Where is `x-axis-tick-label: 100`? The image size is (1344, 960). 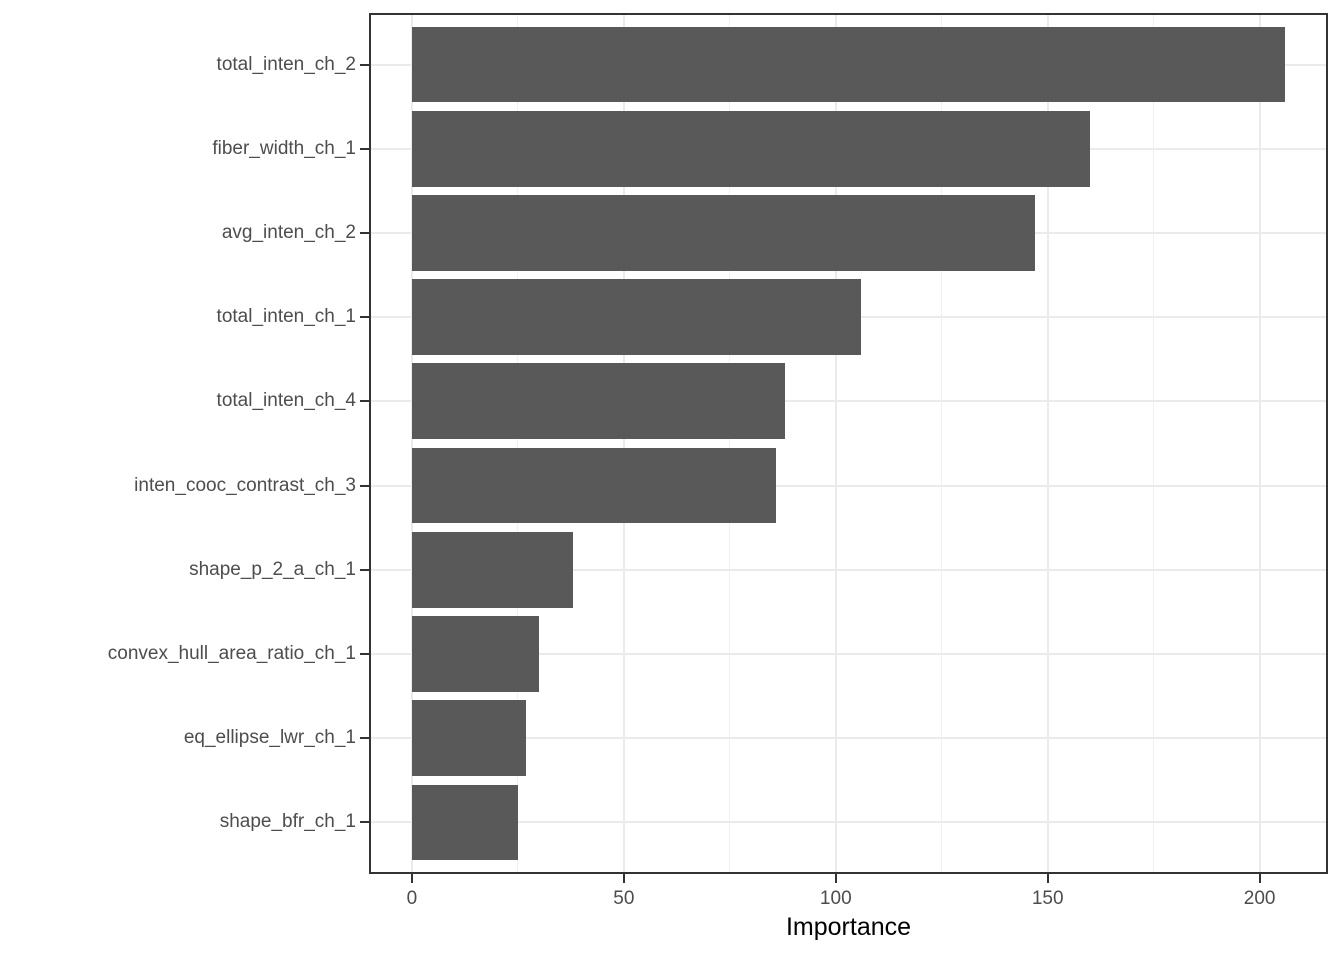 x-axis-tick-label: 100 is located at coordinates (835, 898).